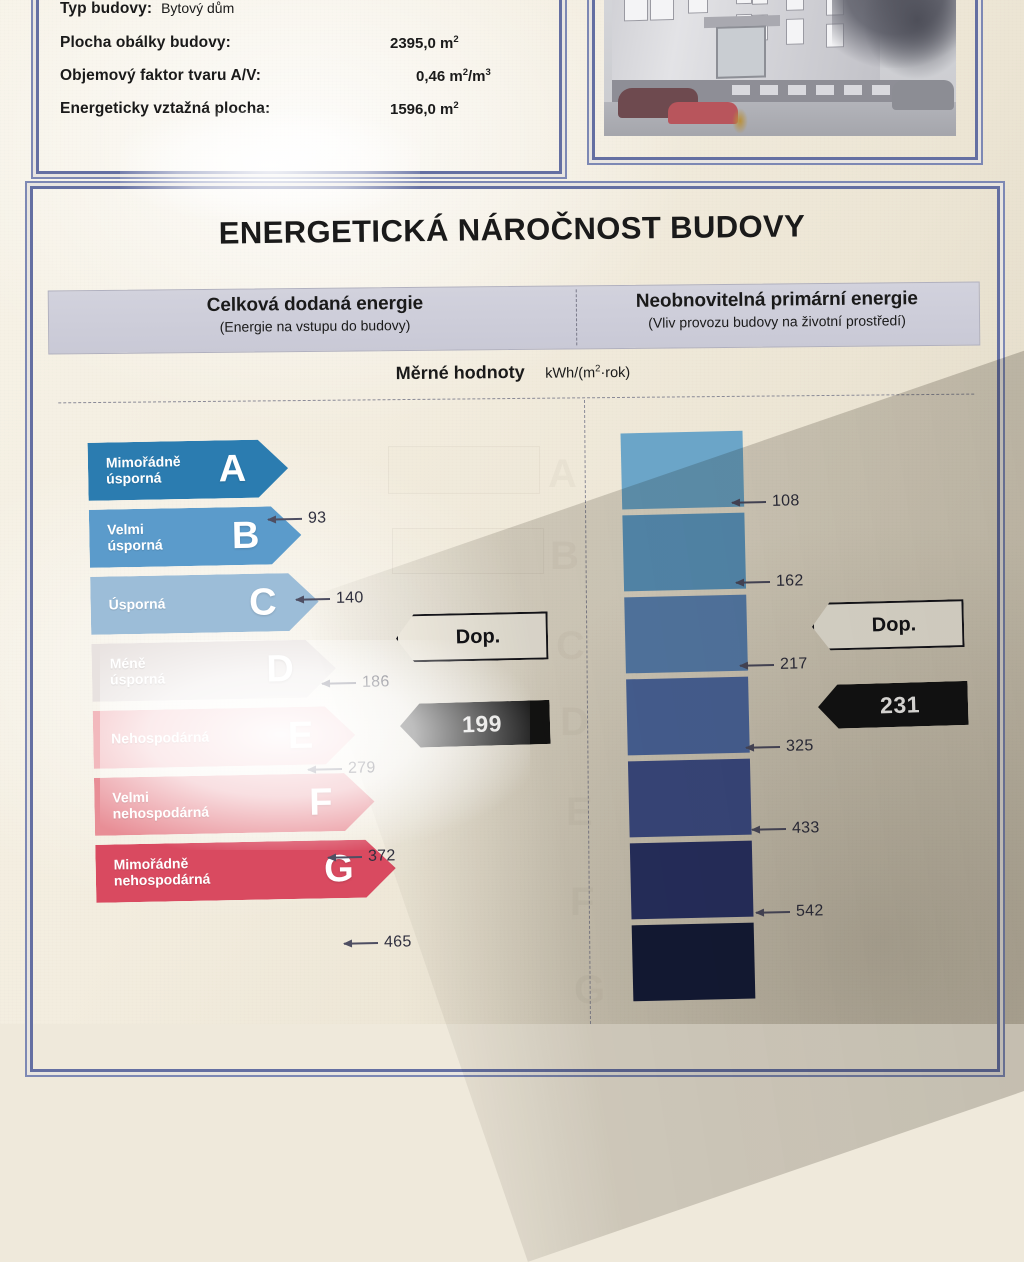  I want to click on value-shape-factor: 0,46 m2/m3, so click(453, 76).